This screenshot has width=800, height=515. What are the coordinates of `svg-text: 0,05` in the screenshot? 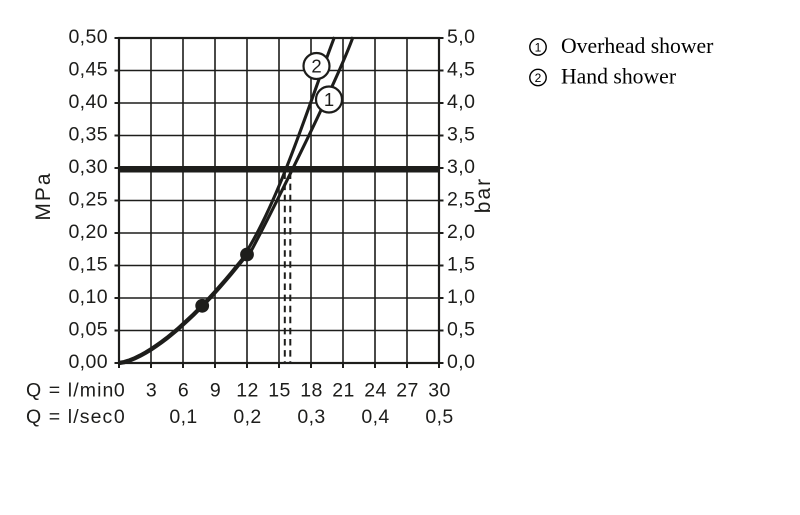 It's located at (88, 330).